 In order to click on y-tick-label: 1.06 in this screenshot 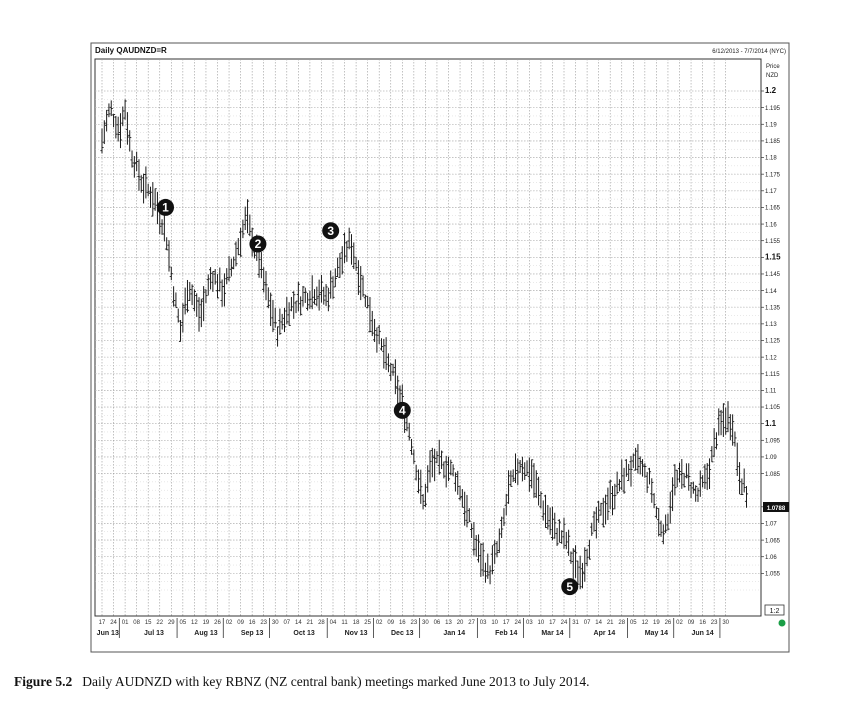, I will do `click(771, 558)`.